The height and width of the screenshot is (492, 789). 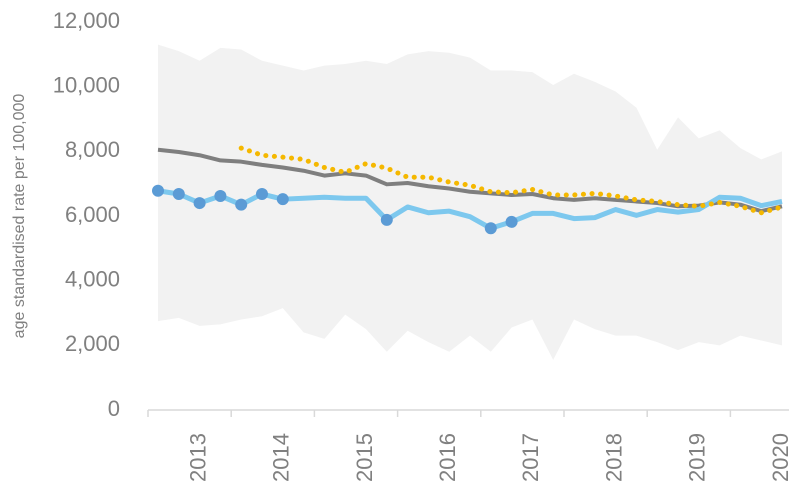 I want to click on y-tick-label: 10,000, so click(x=86, y=84).